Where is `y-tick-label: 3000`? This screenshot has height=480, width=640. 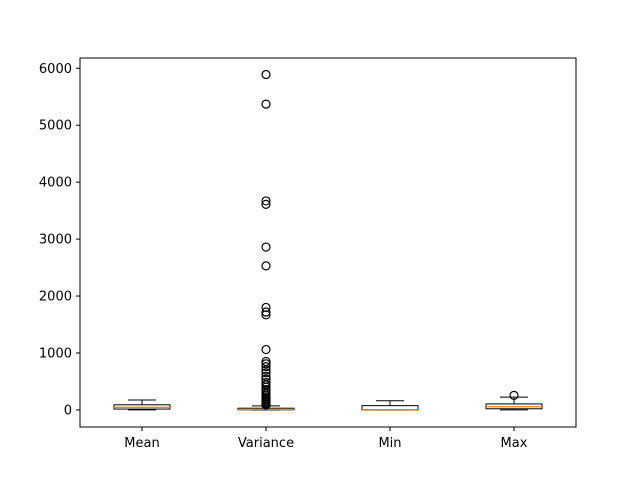 y-tick-label: 3000 is located at coordinates (55, 240).